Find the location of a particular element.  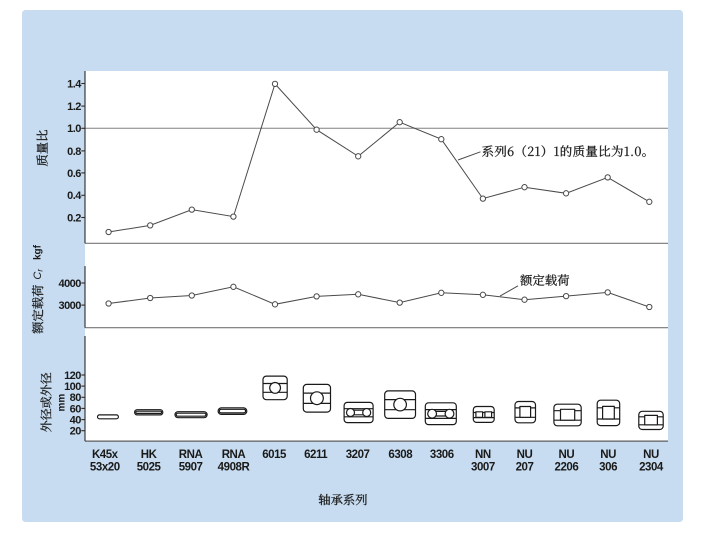

svg-text: 3306 is located at coordinates (442, 455).